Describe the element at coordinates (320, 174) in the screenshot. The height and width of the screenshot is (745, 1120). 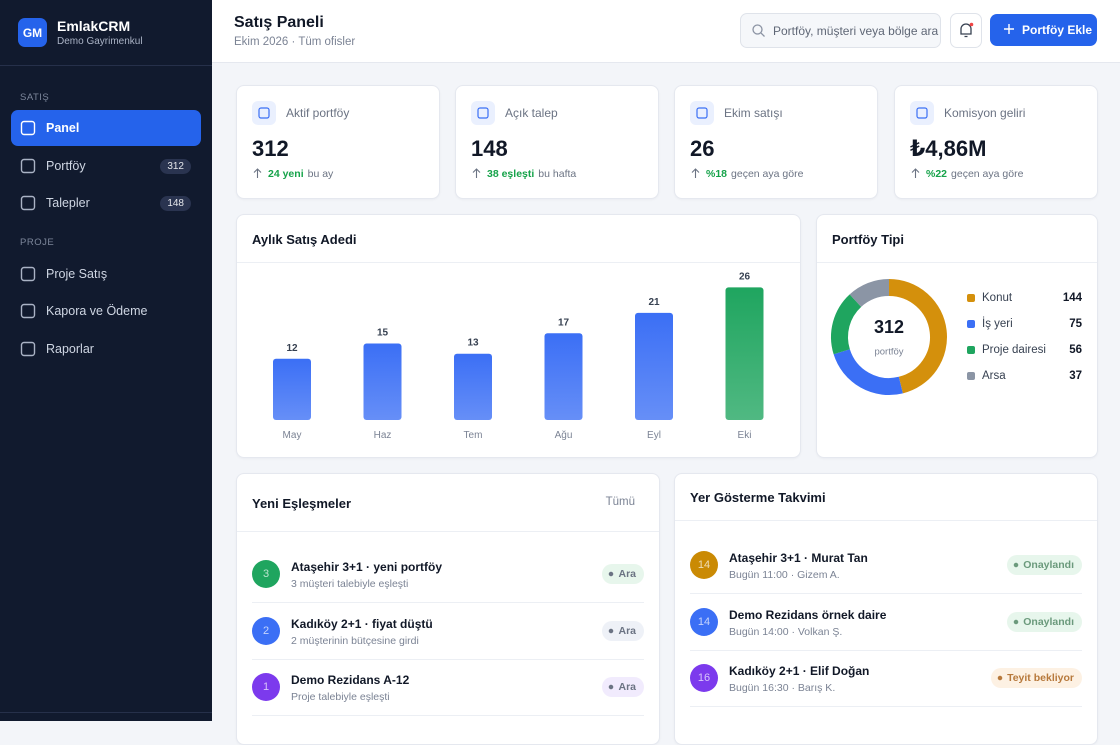
I see `stat-note: bu ay` at that location.